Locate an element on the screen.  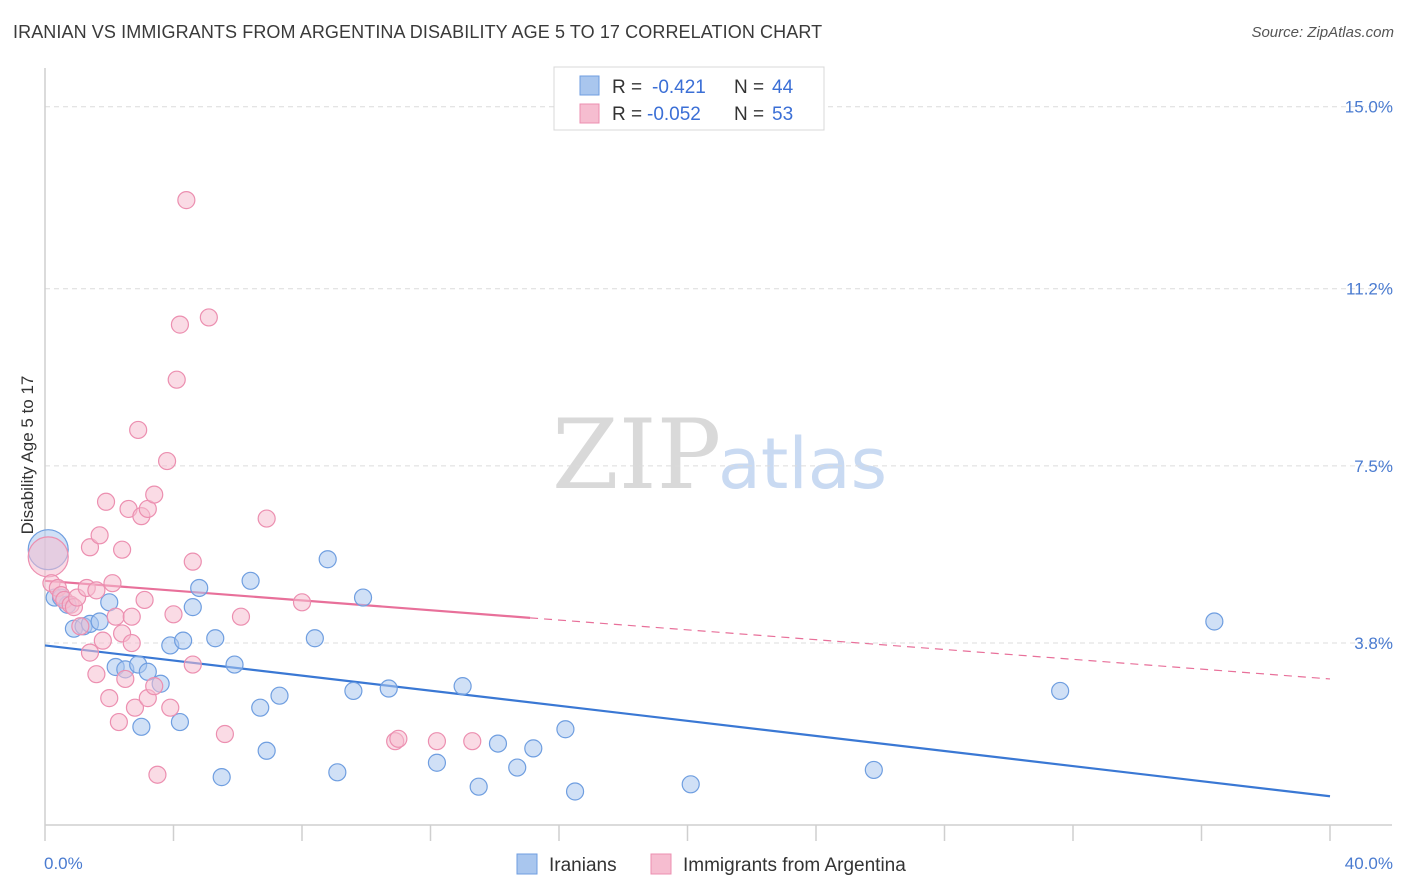
y-tick-label-0: 3.8% is located at coordinates (1373, 643).